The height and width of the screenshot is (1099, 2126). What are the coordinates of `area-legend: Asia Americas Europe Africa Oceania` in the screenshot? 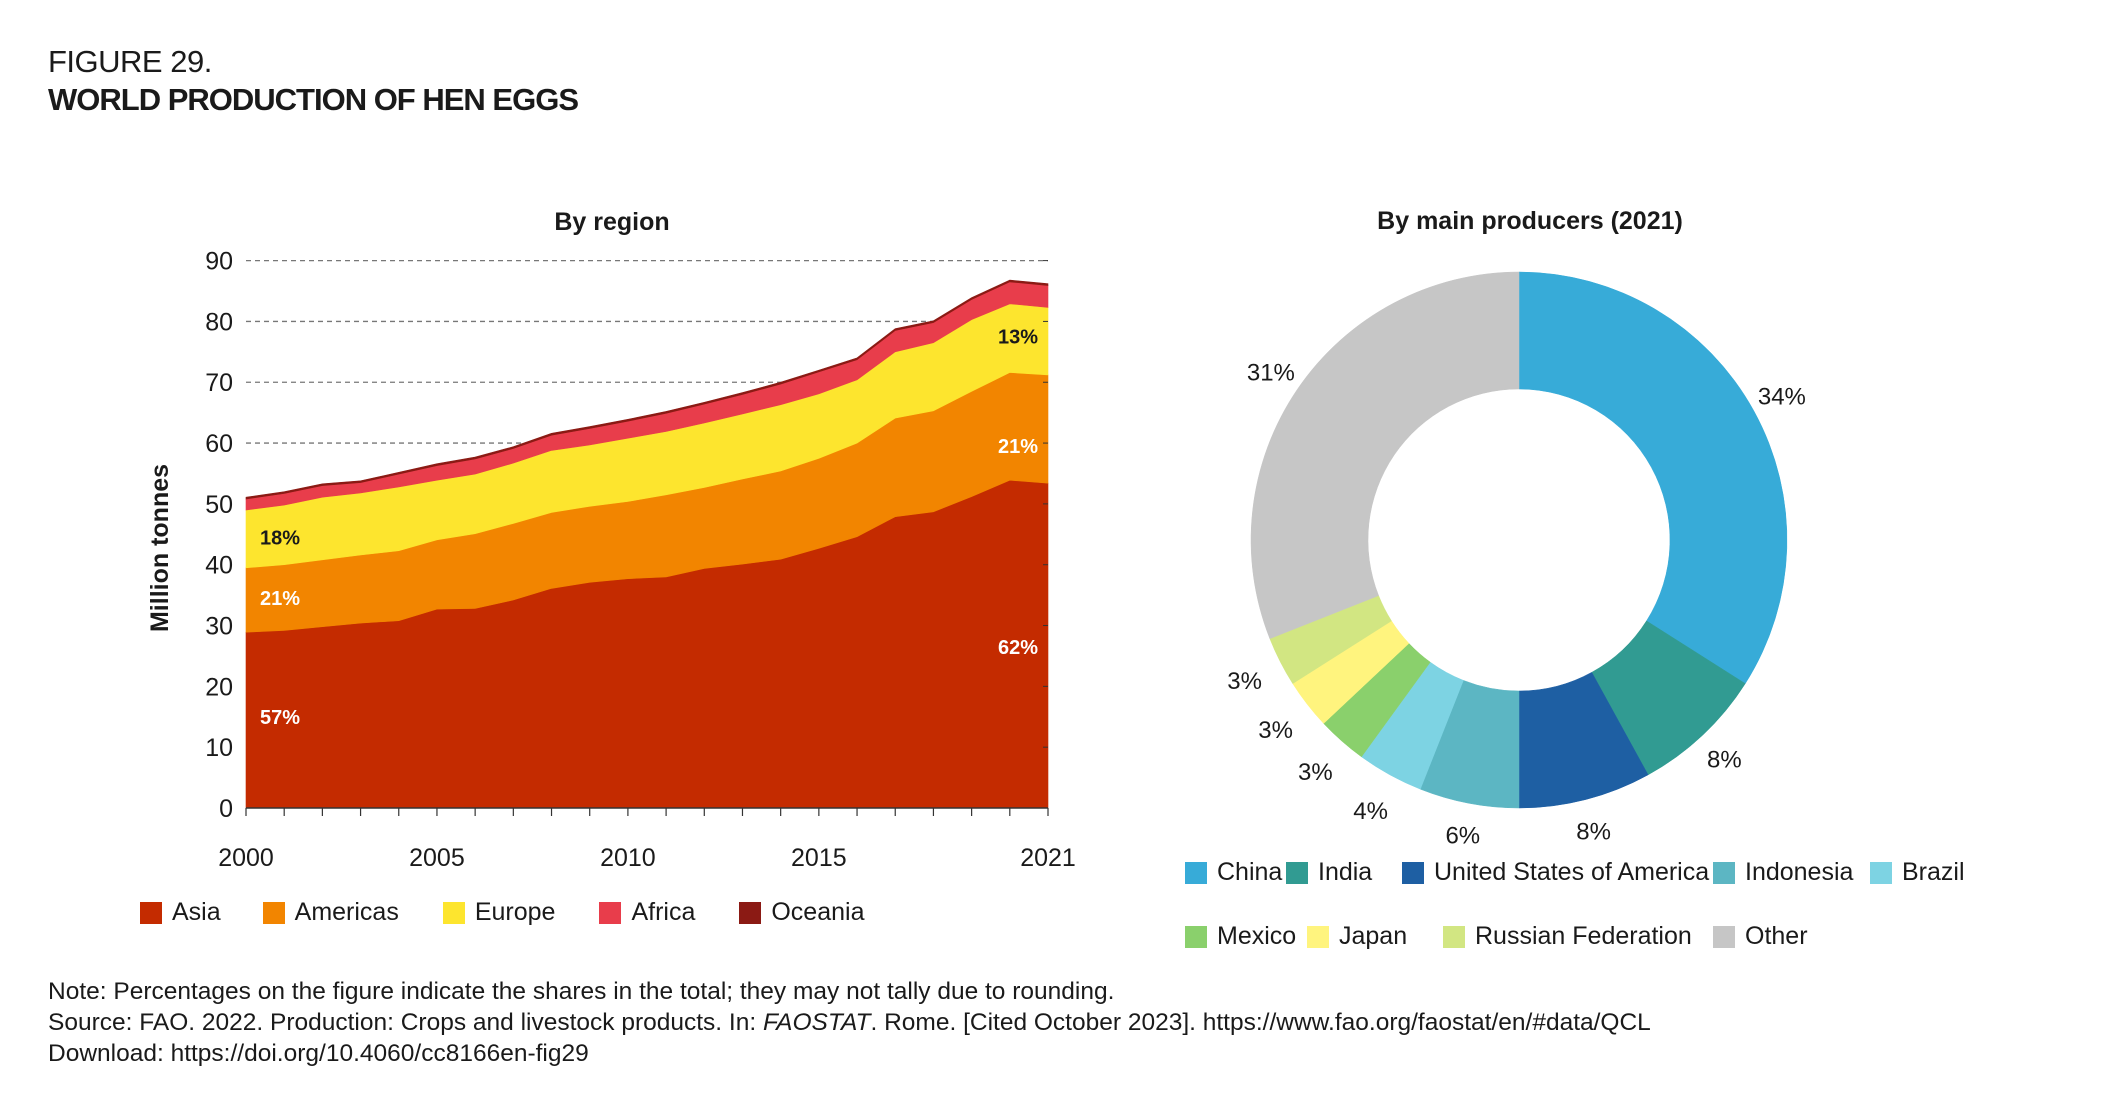 It's located at (502, 912).